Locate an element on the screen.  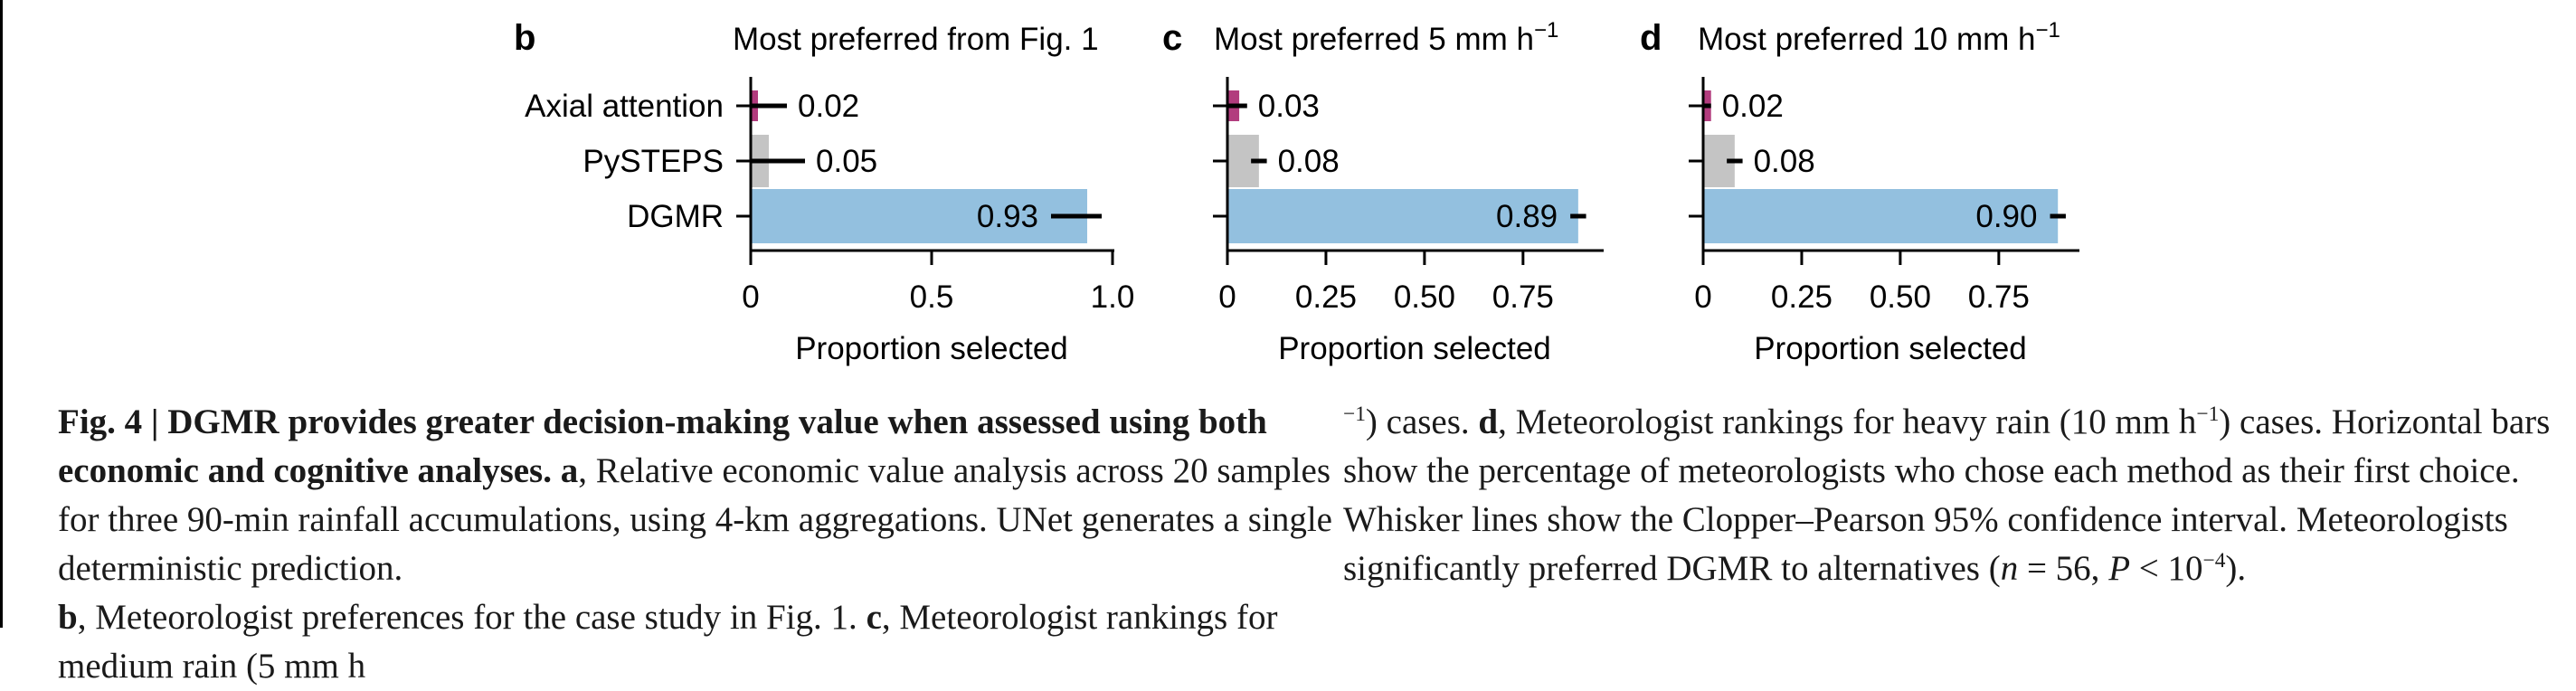
x-tick-label-c: 0.25 is located at coordinates (1326, 297).